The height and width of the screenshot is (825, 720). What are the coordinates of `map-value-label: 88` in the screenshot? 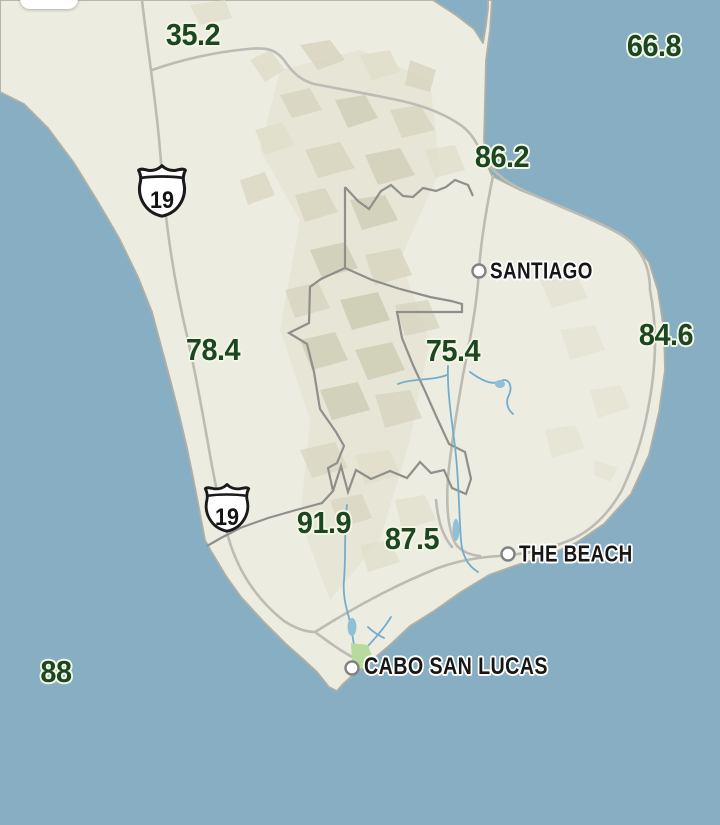 It's located at (56, 671).